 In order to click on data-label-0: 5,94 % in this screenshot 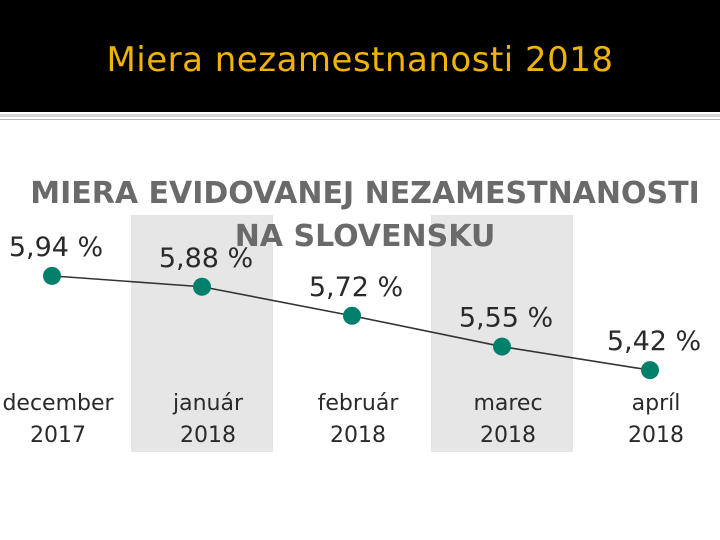, I will do `click(56, 247)`.